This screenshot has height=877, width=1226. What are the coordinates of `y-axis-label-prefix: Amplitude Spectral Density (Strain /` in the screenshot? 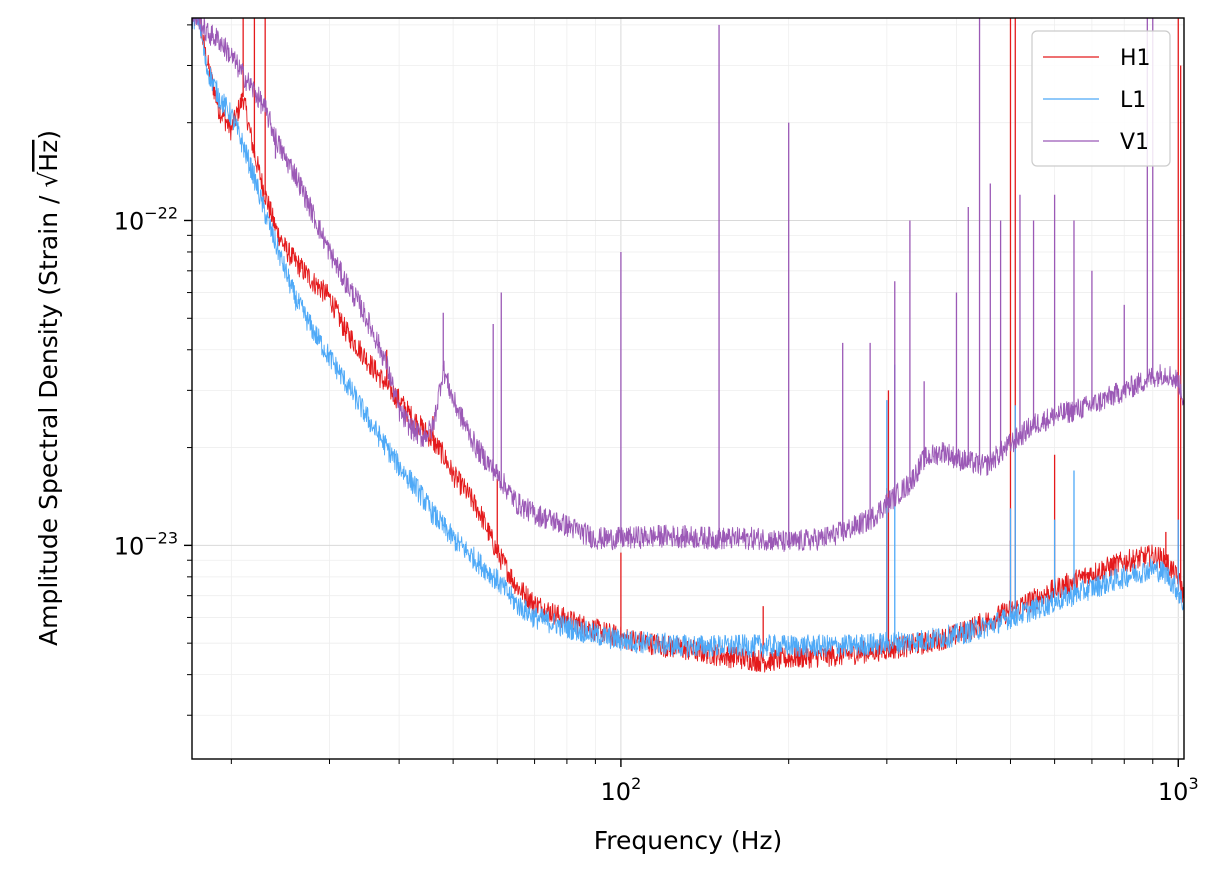 It's located at (48, 417).